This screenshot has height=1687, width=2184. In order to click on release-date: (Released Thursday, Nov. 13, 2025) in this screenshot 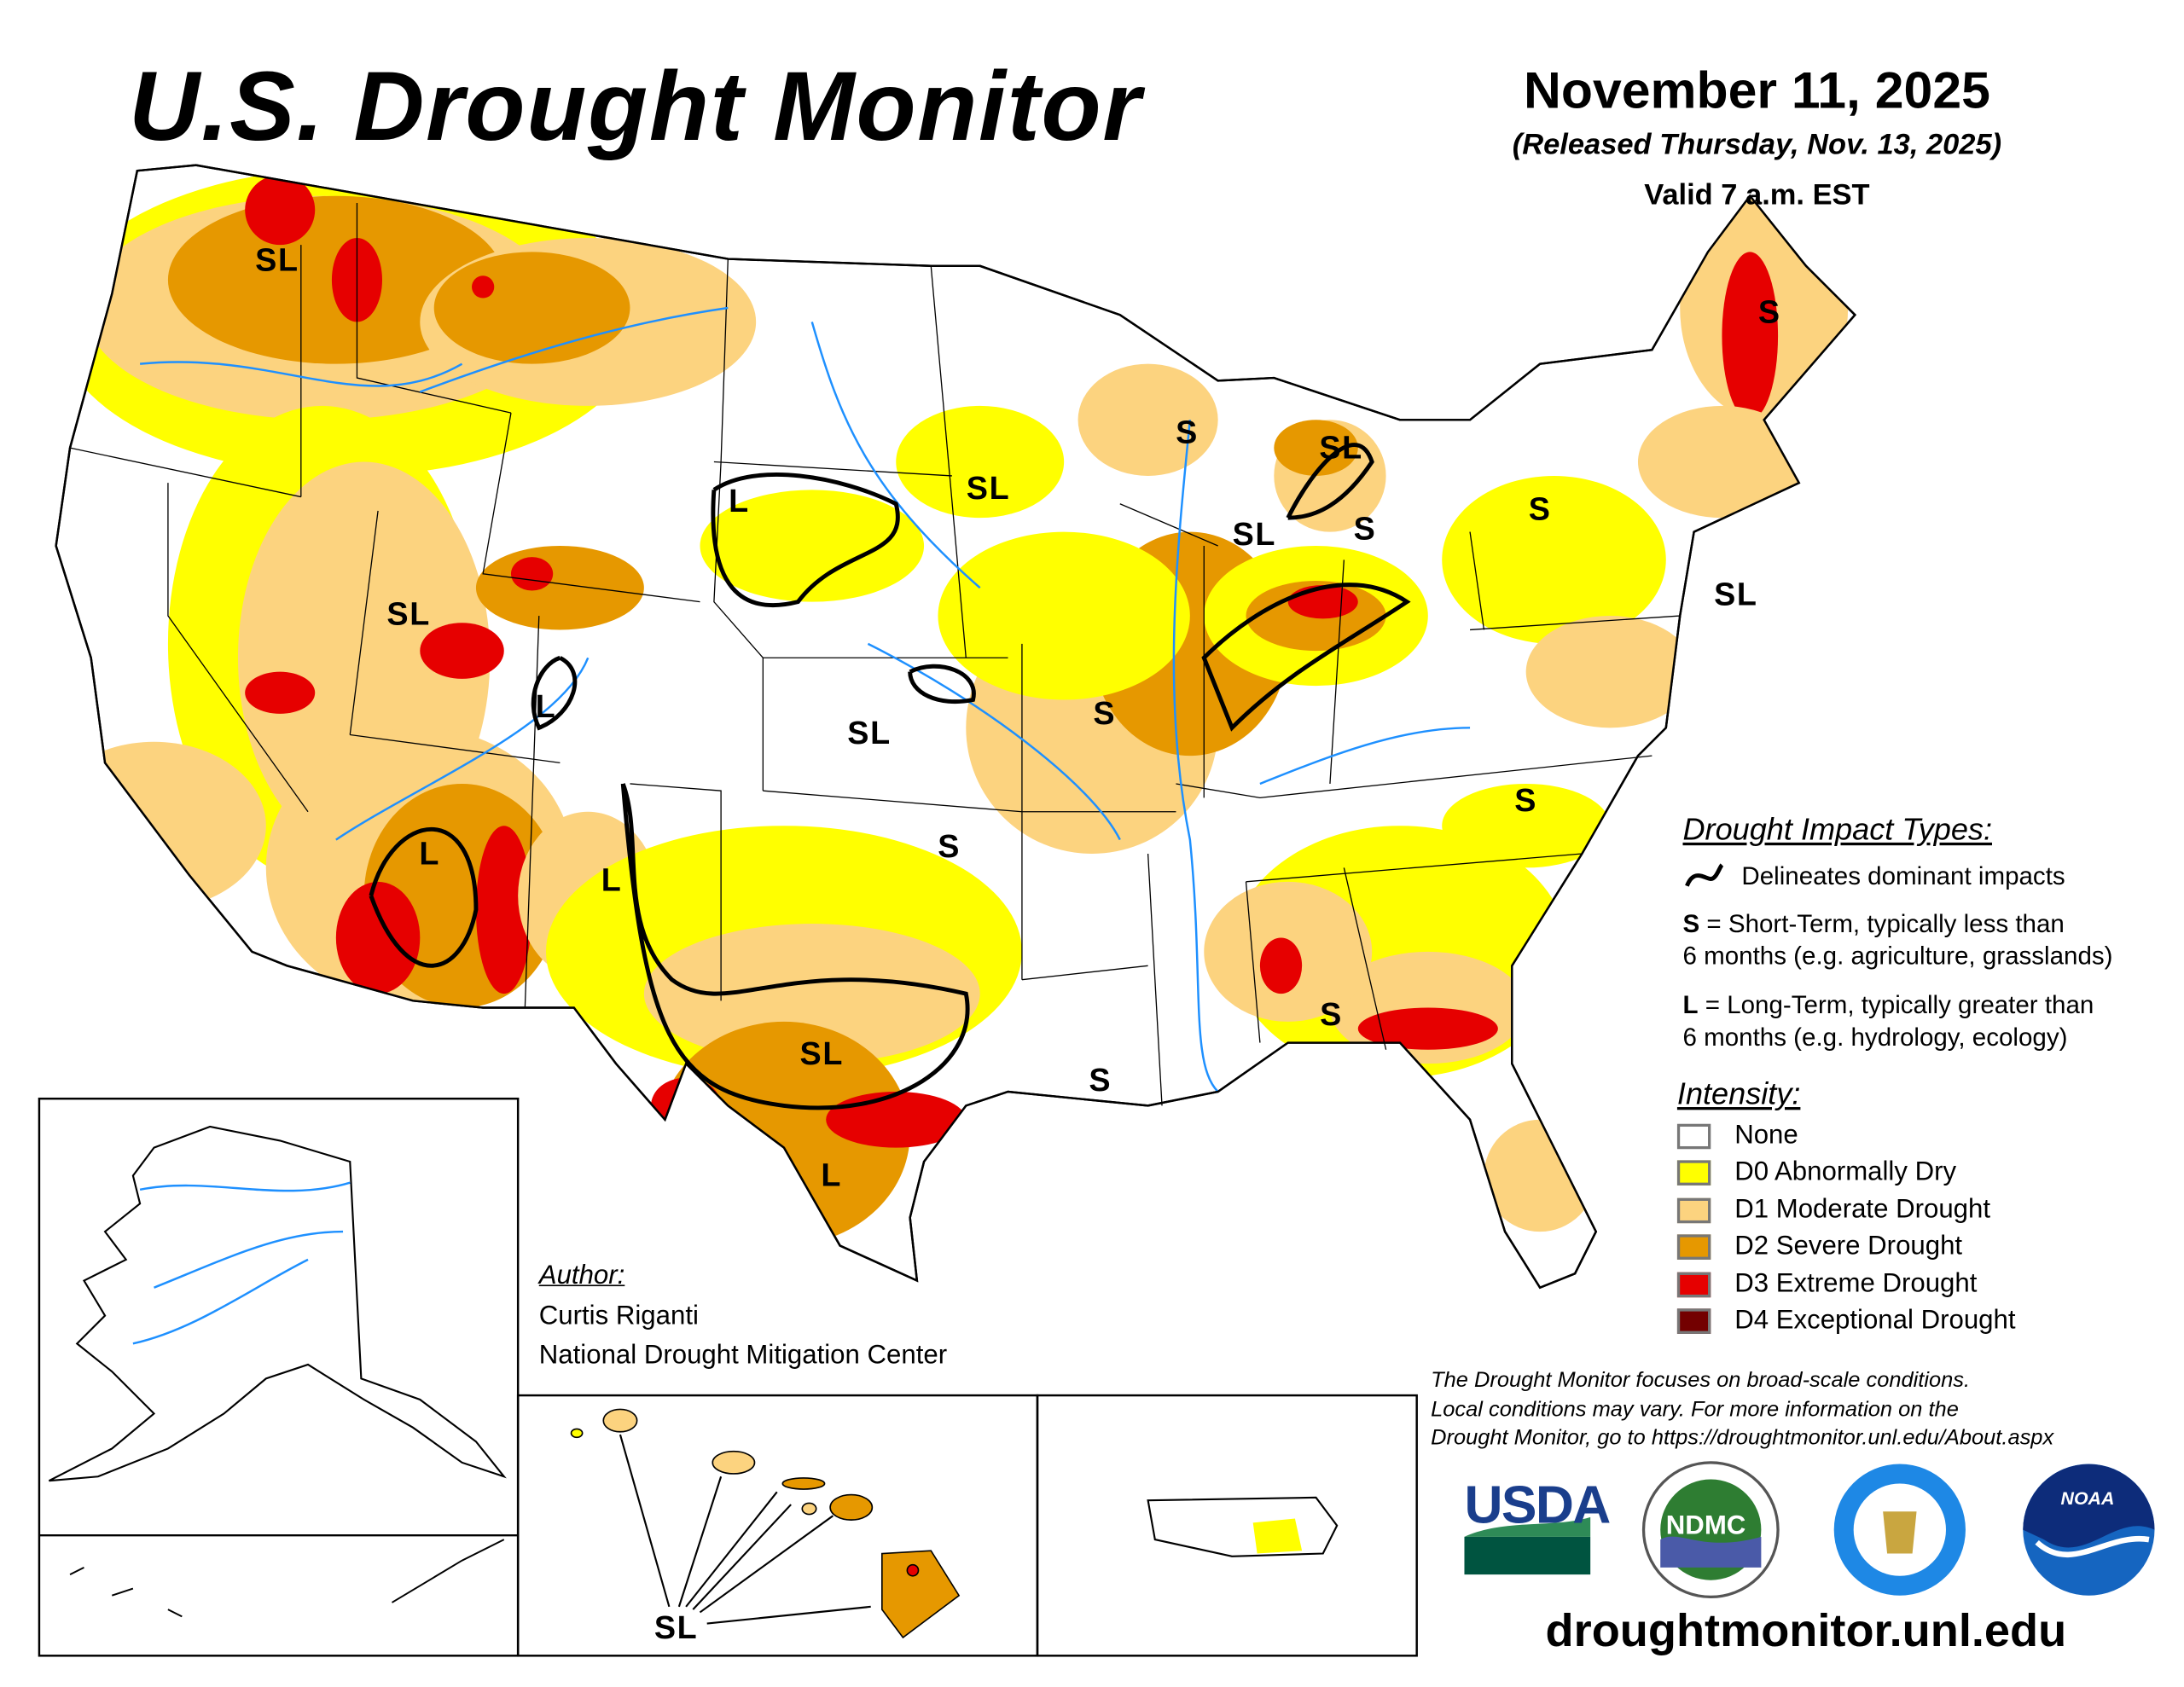, I will do `click(1757, 144)`.